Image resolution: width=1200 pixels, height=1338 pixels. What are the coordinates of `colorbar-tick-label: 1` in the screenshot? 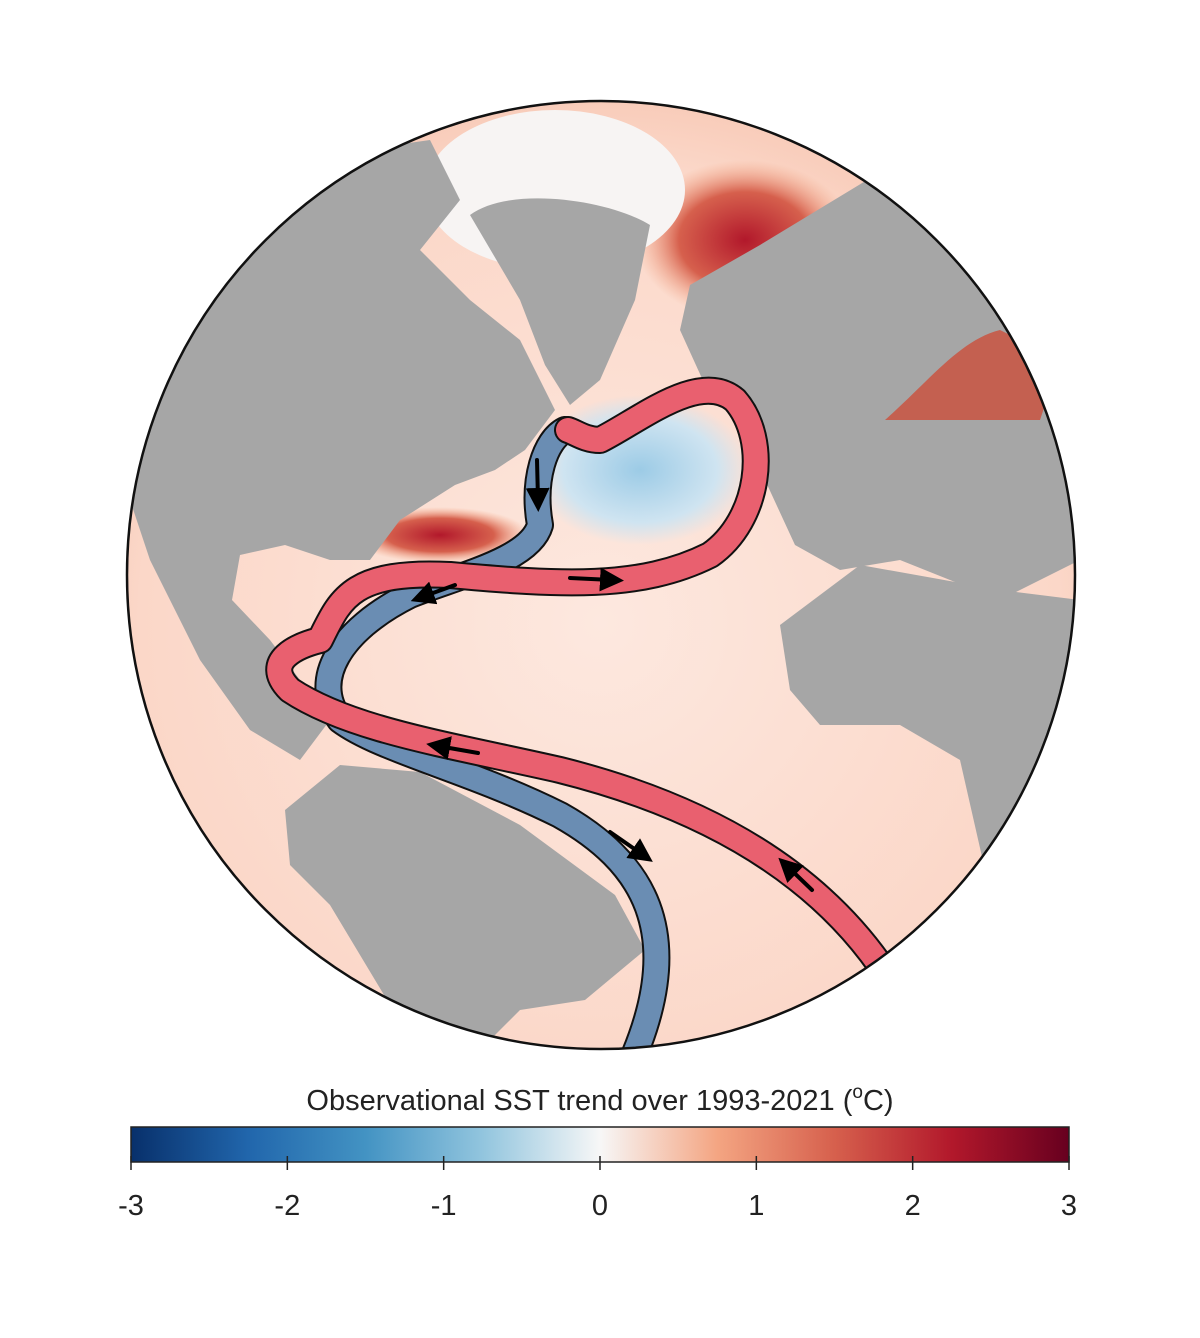 It's located at (756, 1206).